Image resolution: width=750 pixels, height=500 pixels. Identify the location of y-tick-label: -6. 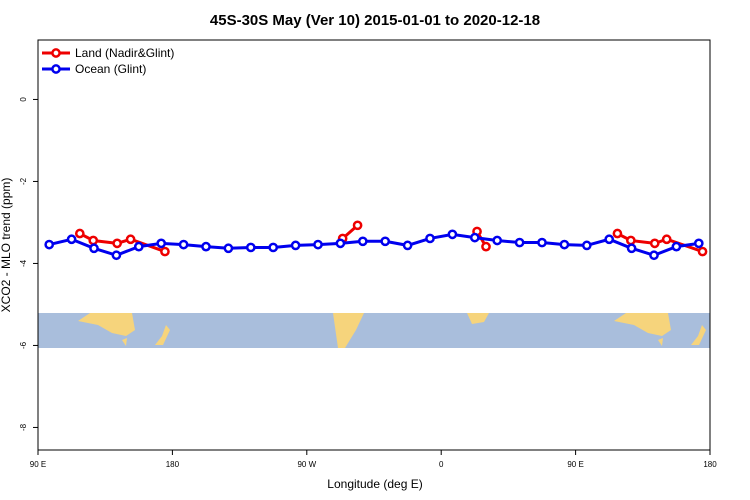
(23, 345).